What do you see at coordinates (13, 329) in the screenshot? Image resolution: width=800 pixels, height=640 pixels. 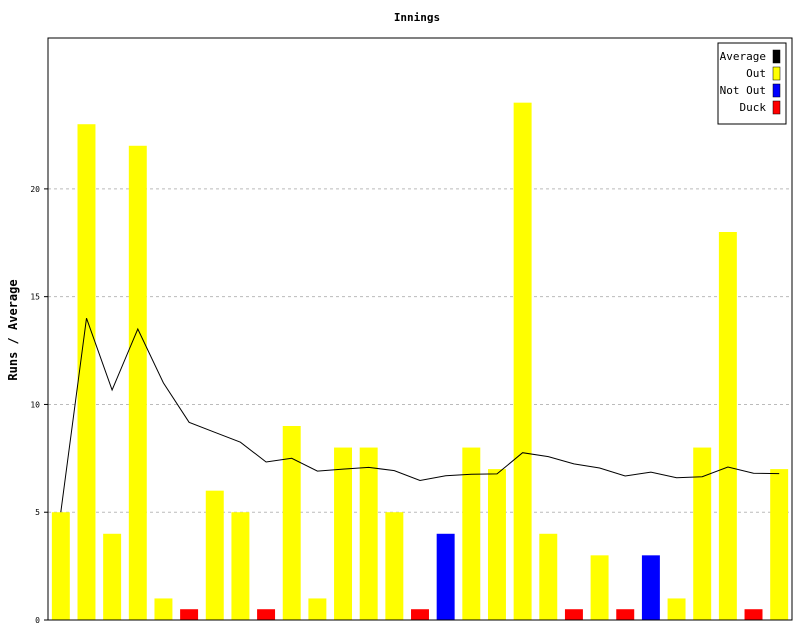 I see `y-axis-label: Runs / Average` at bounding box center [13, 329].